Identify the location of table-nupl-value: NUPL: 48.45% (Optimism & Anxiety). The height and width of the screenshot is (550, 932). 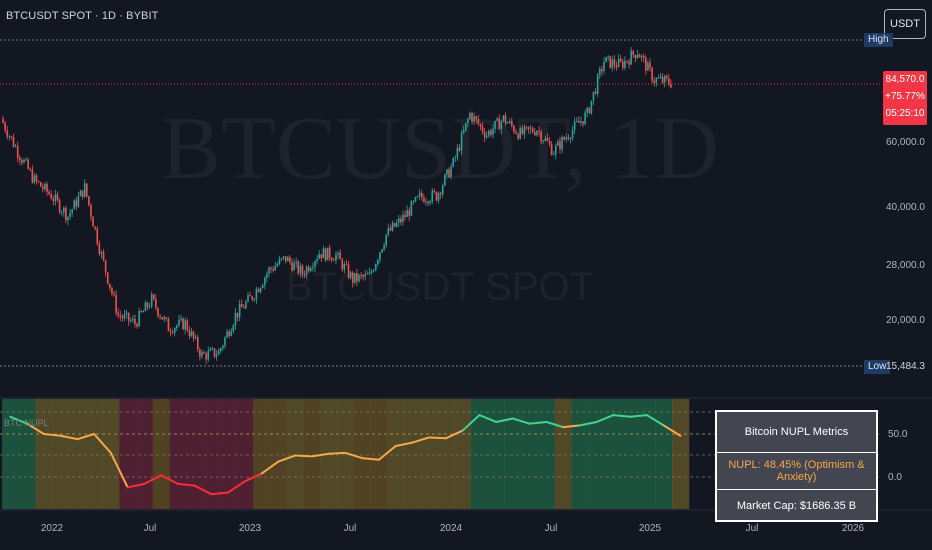
(796, 471).